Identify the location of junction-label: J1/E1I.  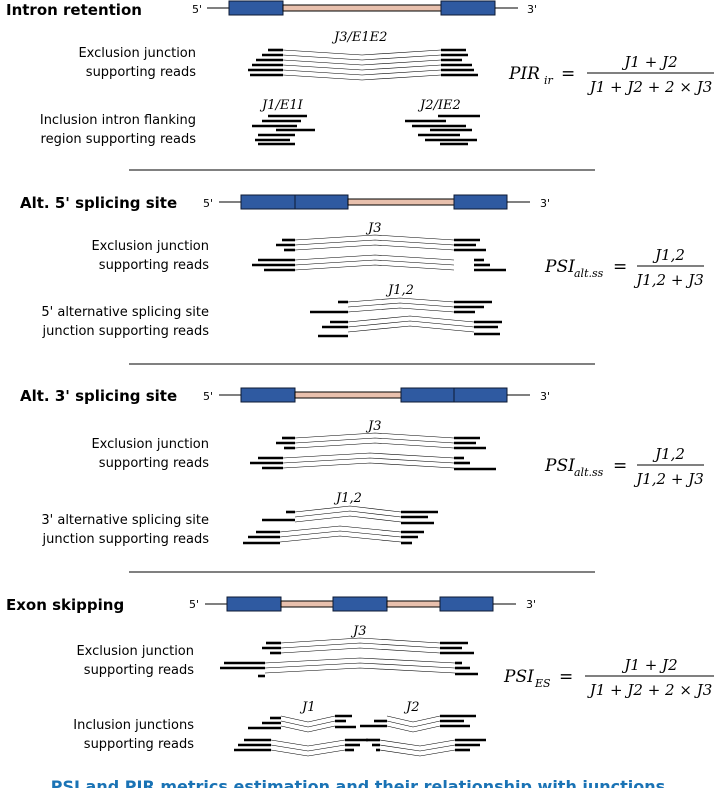
(281, 105).